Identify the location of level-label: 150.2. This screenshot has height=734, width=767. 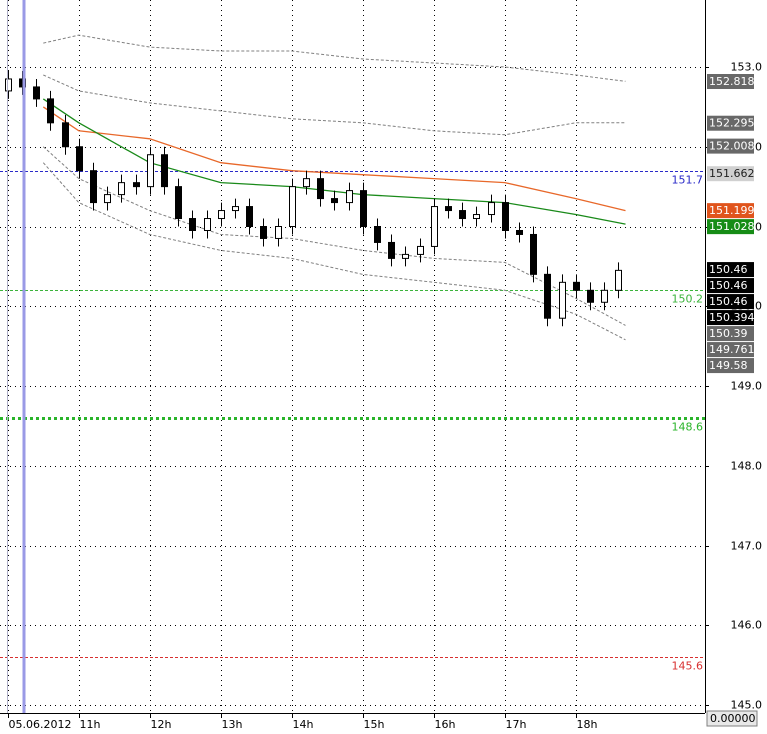
(688, 299).